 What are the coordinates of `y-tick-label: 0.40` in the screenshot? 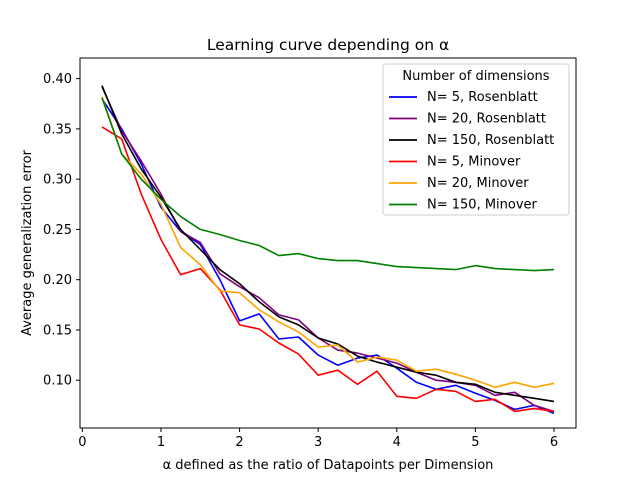 It's located at (57, 79).